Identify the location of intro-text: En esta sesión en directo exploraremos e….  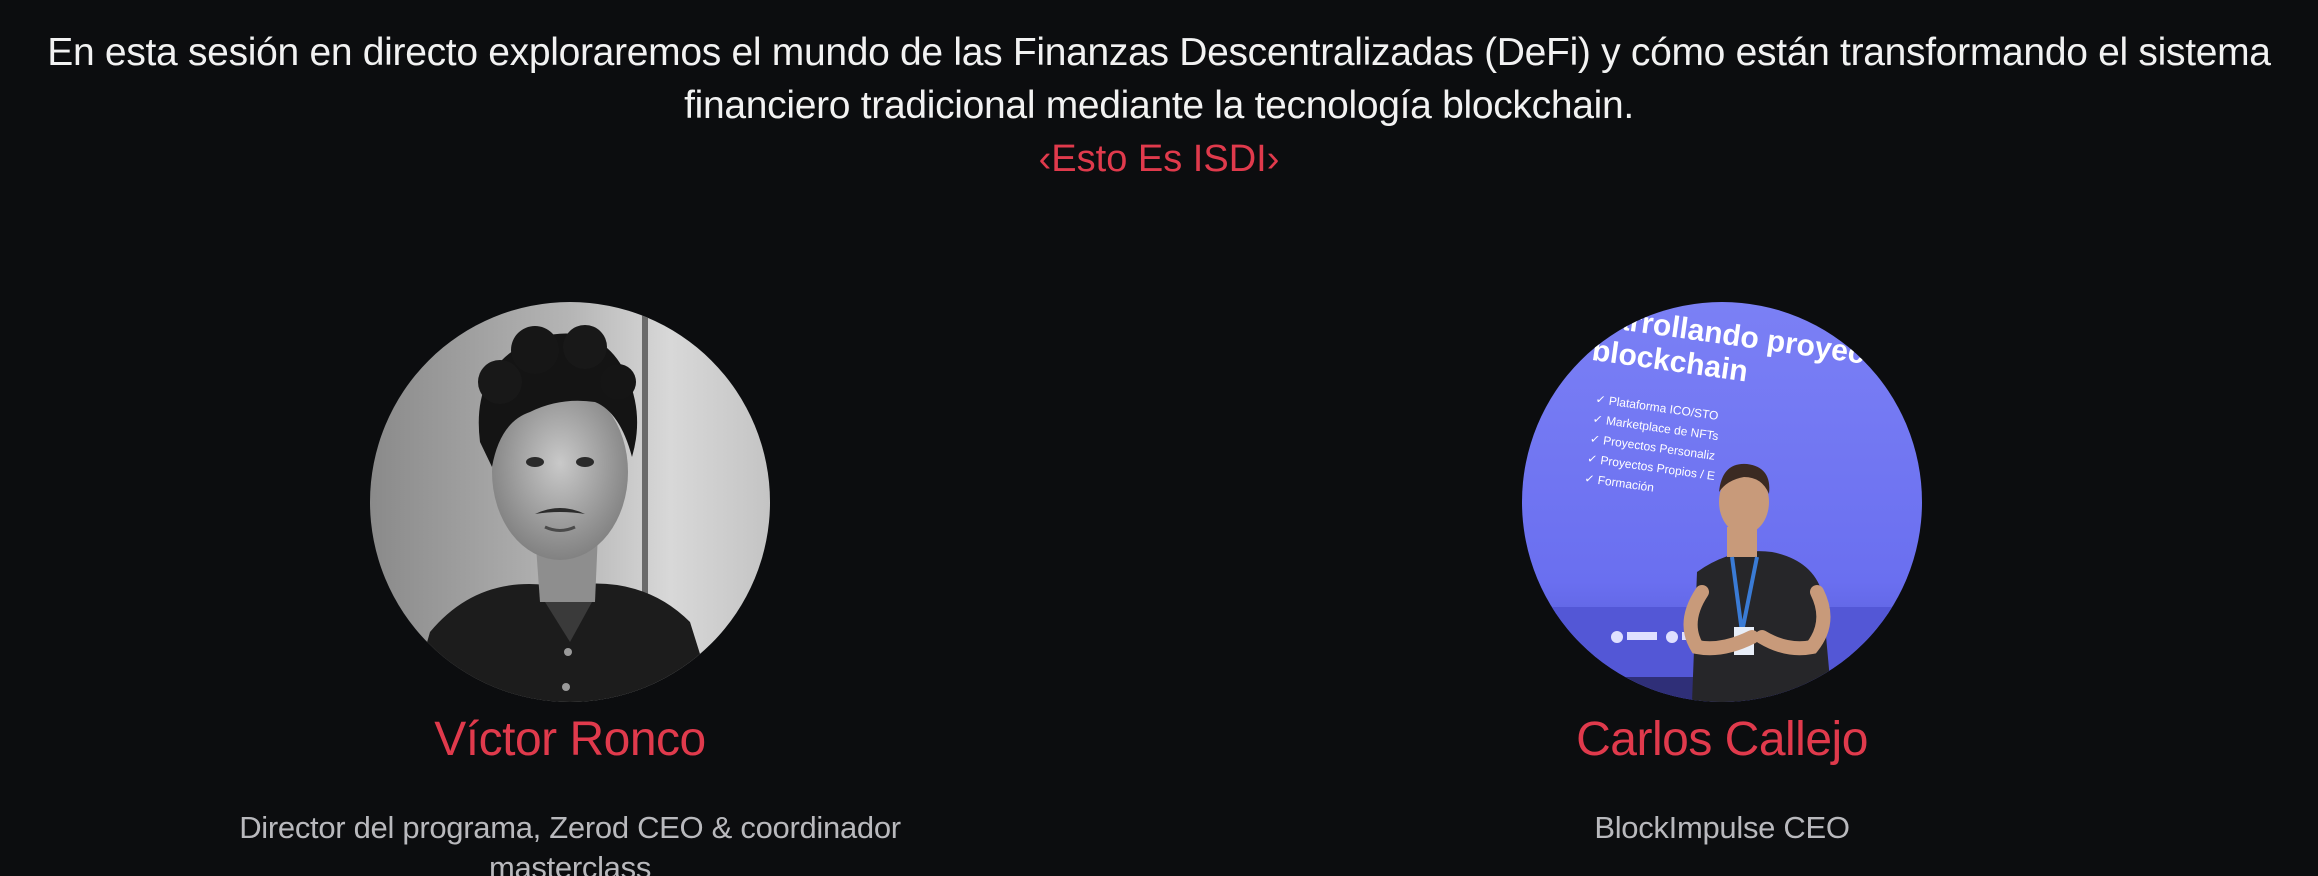
(1159, 79).